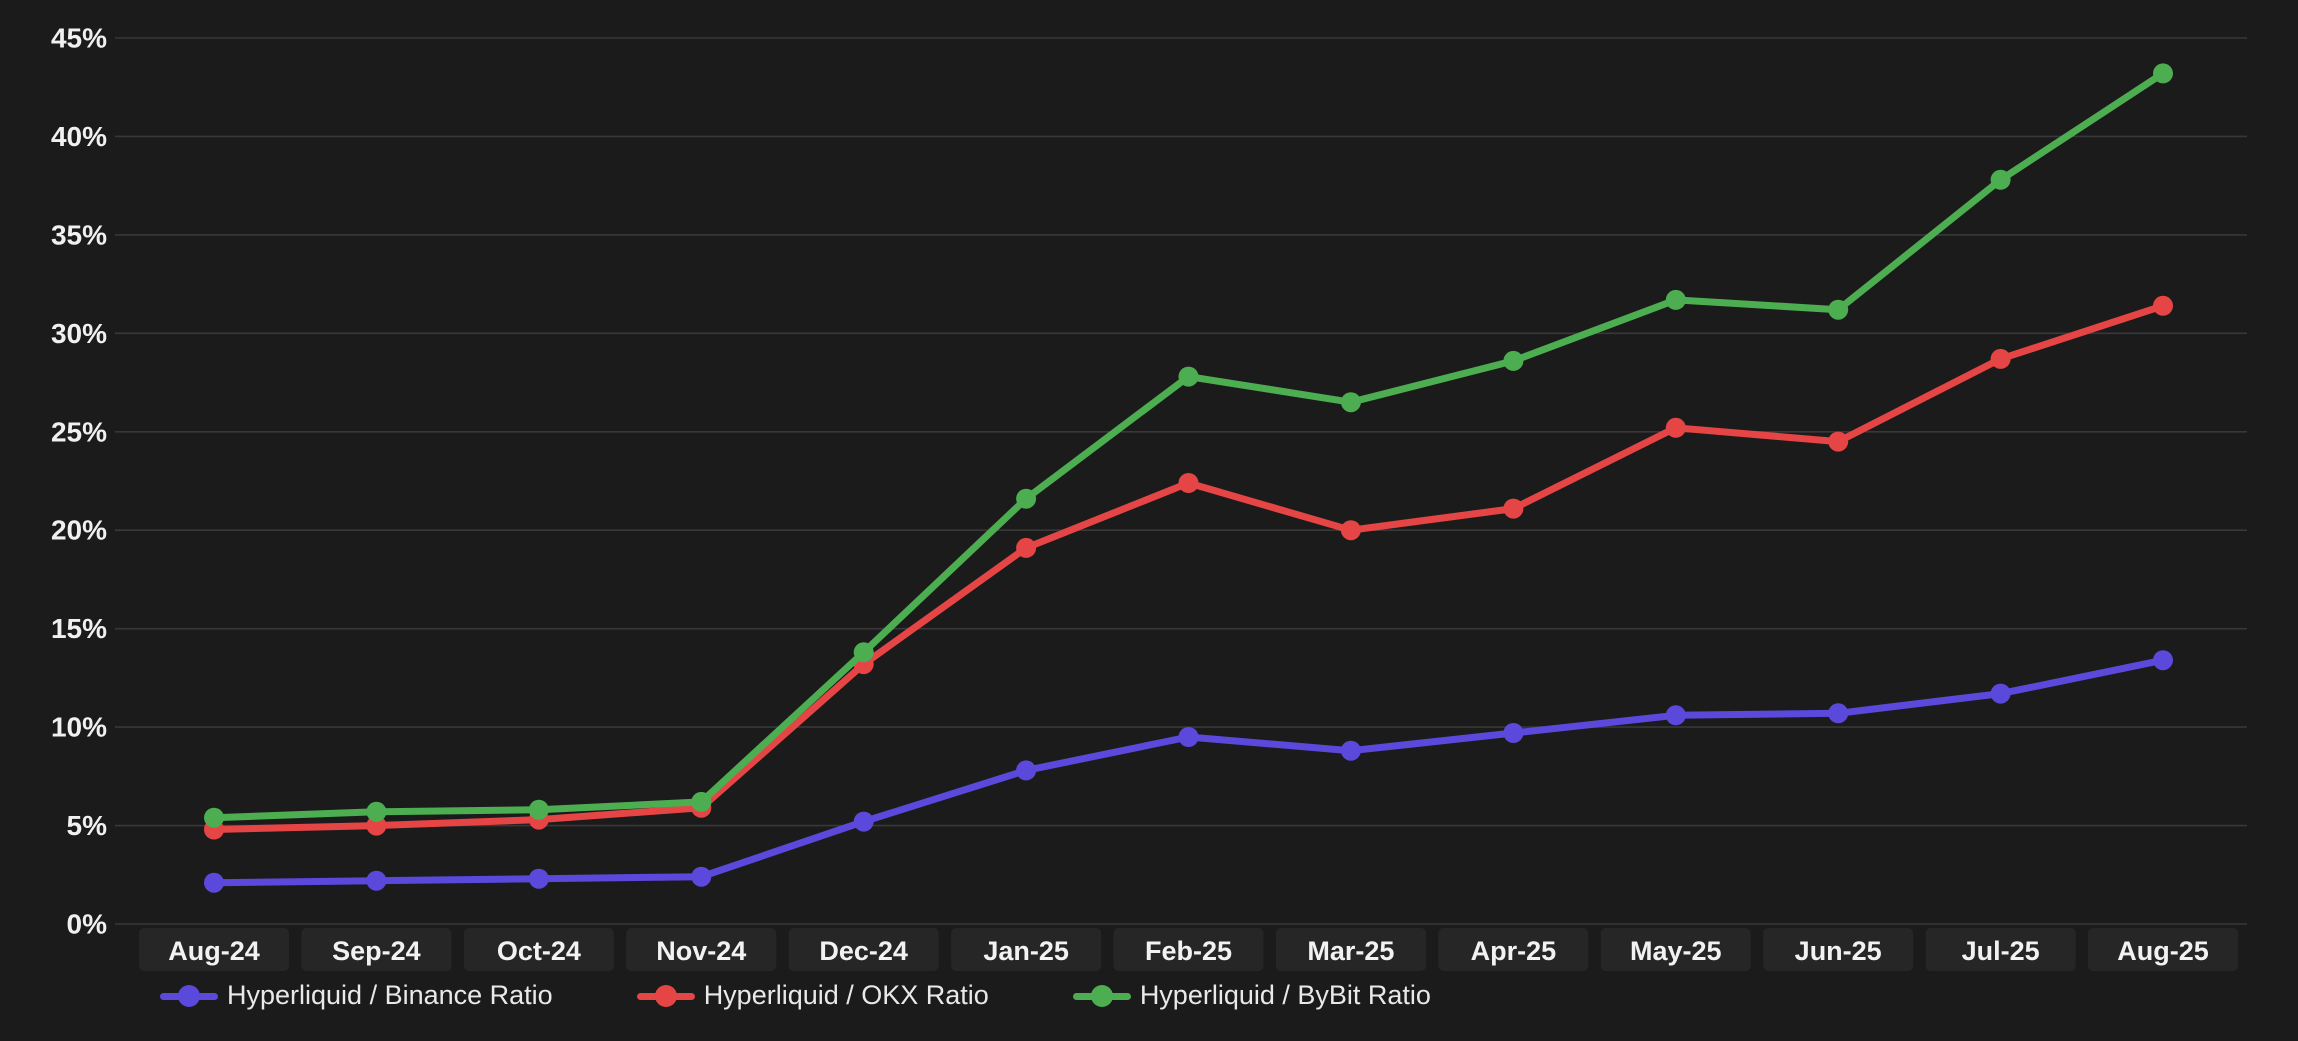 The width and height of the screenshot is (2298, 1041). Describe the element at coordinates (79, 333) in the screenshot. I see `y-axis-tick-30: 30%` at that location.